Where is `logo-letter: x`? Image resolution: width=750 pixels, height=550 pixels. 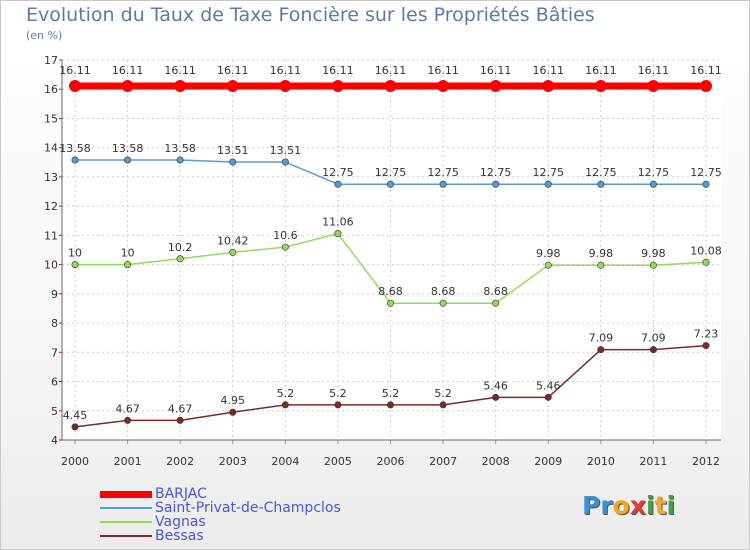 logo-letter: x is located at coordinates (637, 505).